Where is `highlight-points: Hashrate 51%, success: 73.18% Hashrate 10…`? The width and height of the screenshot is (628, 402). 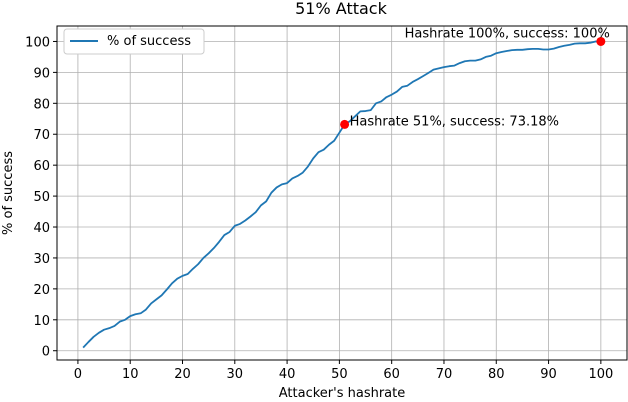
highlight-points: Hashrate 51%, success: 73.18% Hashrate 10… is located at coordinates (475, 77).